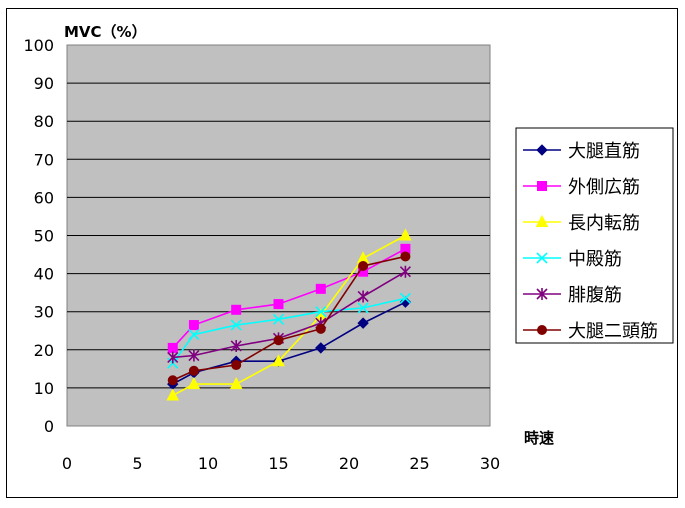 Image resolution: width=685 pixels, height=508 pixels. I want to click on legend-entry: 長内転筋, so click(581, 223).